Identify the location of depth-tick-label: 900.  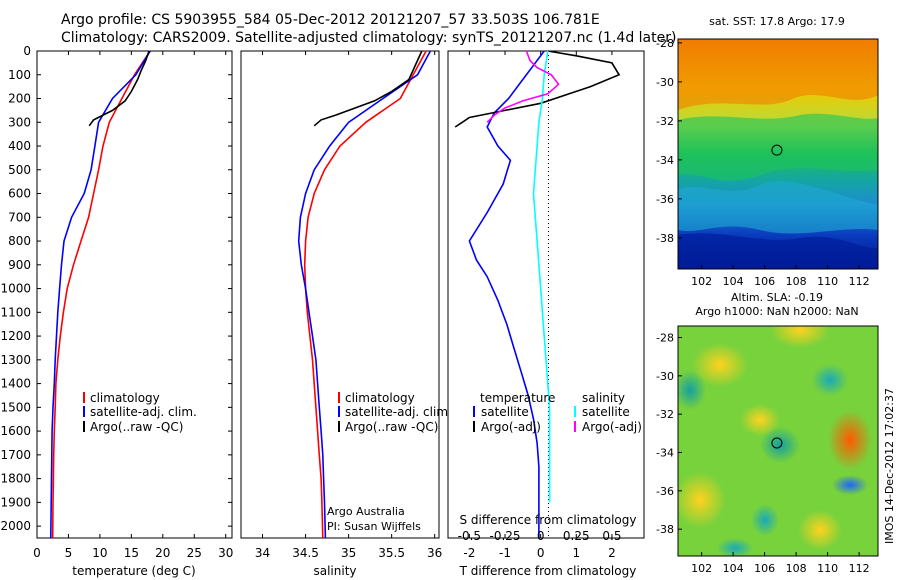
(19, 265).